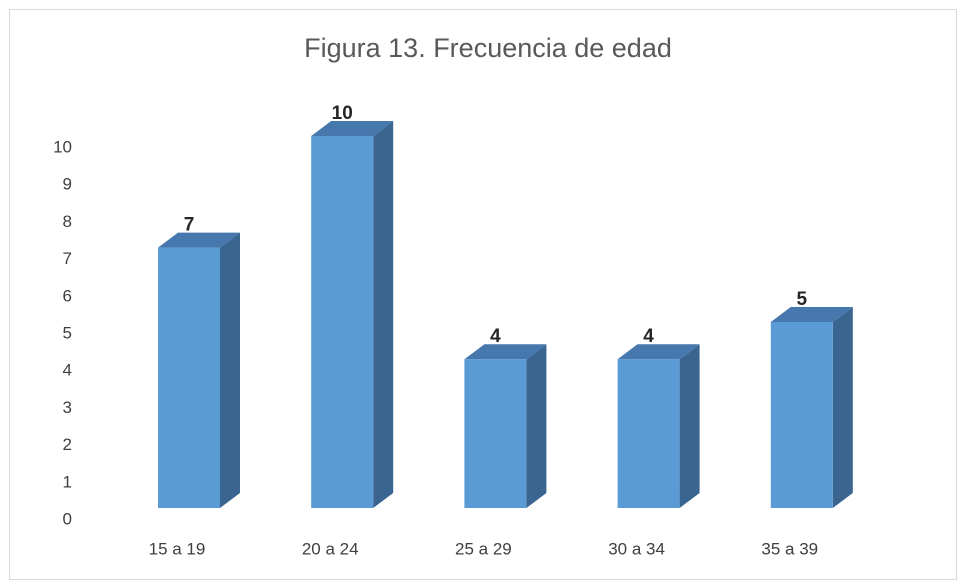 This screenshot has height=581, width=958. Describe the element at coordinates (802, 299) in the screenshot. I see `data-label: 5` at that location.